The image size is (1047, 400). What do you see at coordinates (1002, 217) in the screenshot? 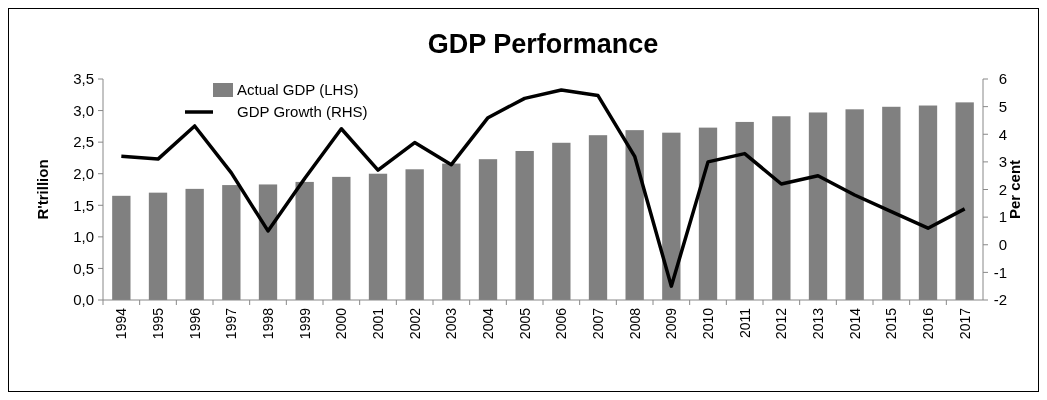
I see `y2-tick-label: 1` at bounding box center [1002, 217].